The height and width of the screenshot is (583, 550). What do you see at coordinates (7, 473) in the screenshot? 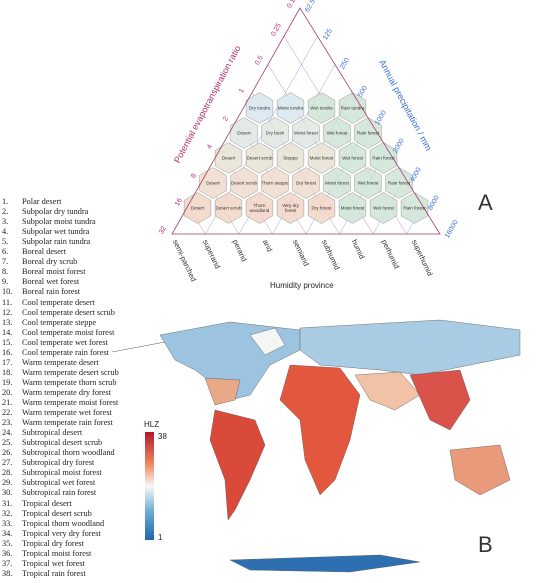
I see `legend-number: 28.` at bounding box center [7, 473].